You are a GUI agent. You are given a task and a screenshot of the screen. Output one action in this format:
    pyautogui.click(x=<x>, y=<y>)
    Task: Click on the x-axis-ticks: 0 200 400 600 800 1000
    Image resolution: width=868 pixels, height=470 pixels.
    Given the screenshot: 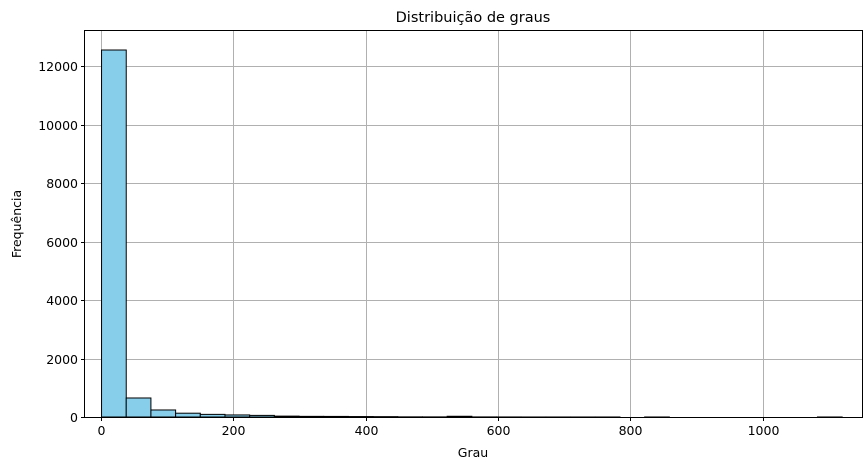 What is the action you would take?
    pyautogui.click(x=439, y=427)
    